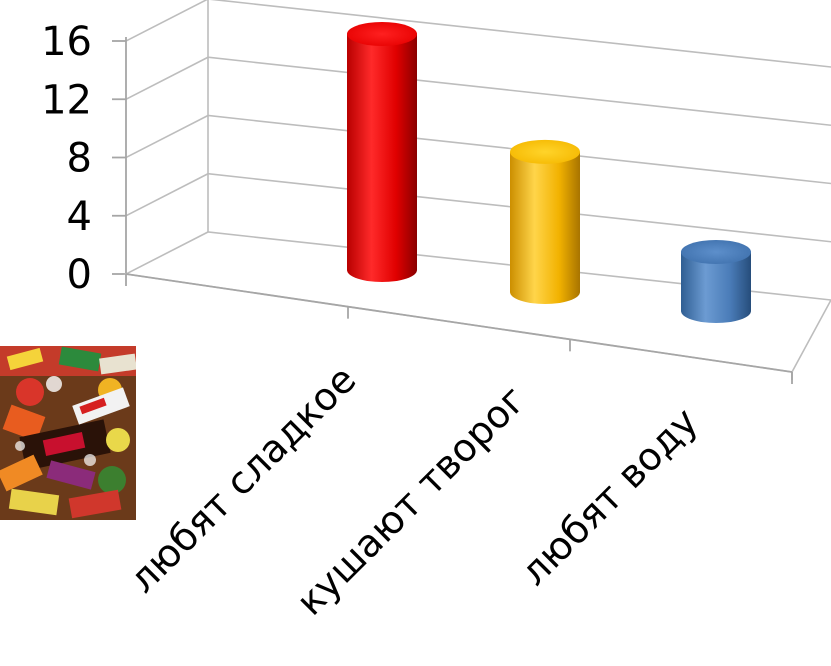 The image size is (831, 666). Describe the element at coordinates (66, 158) in the screenshot. I see `y-tick-labels: 0 4 8 12 16` at that location.